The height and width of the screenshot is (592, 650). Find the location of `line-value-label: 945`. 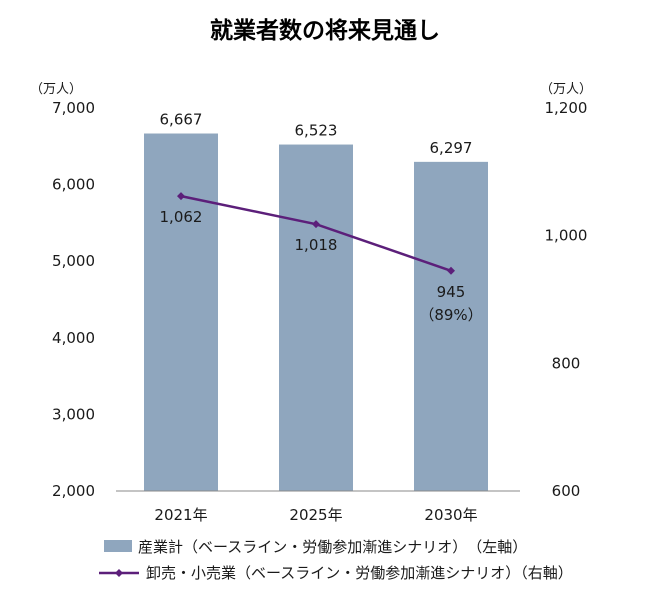

line-value-label: 945 is located at coordinates (451, 292).